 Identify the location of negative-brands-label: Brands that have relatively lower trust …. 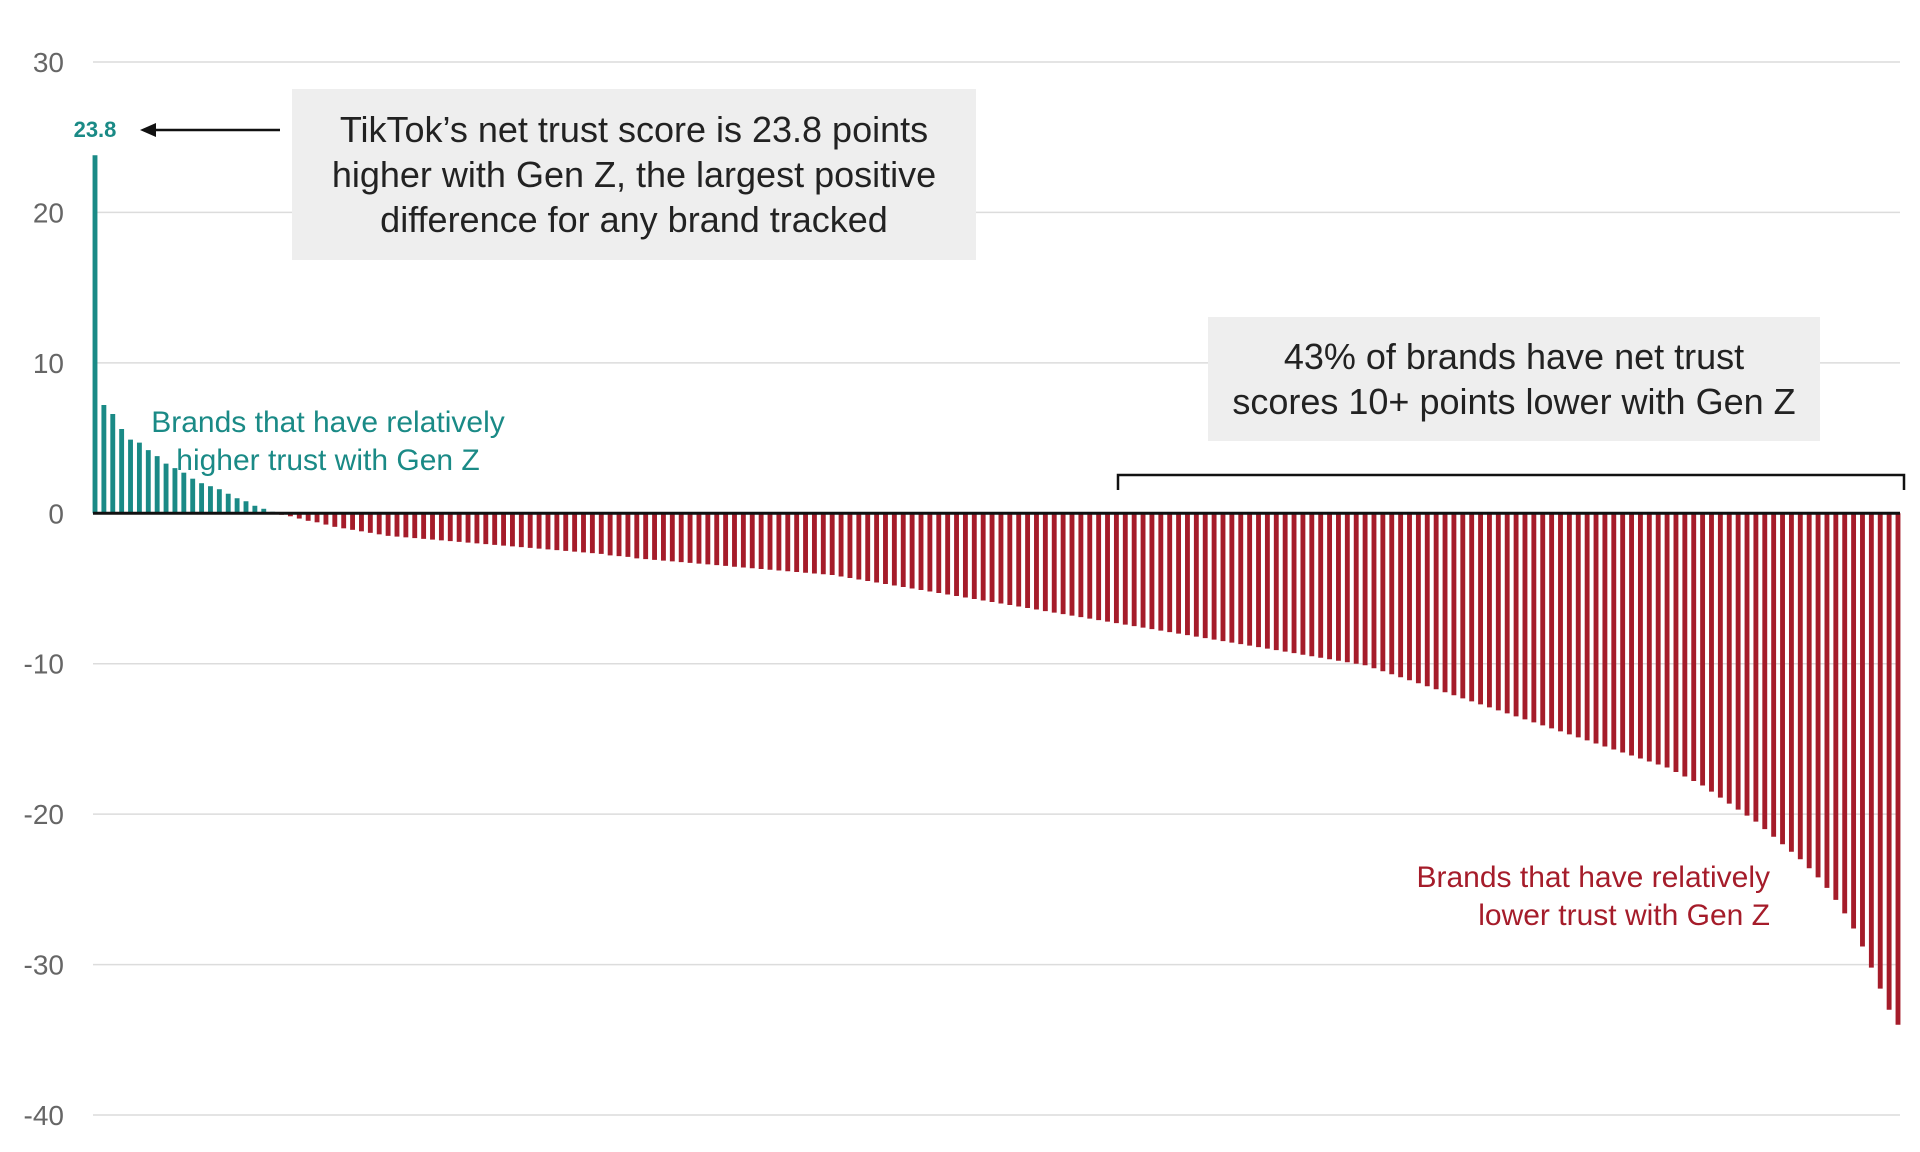
(1593, 896).